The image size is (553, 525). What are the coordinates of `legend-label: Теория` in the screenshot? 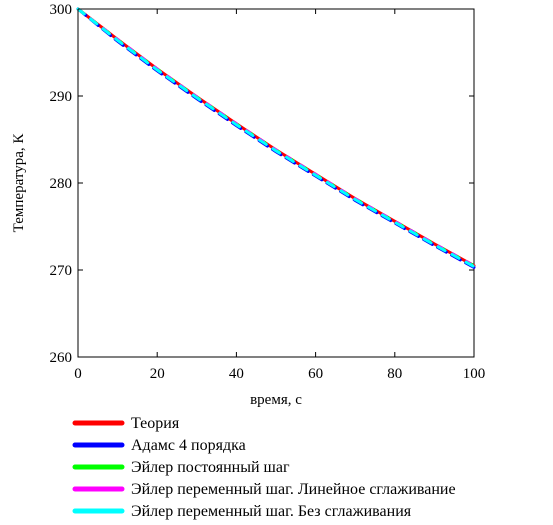 It's located at (155, 423).